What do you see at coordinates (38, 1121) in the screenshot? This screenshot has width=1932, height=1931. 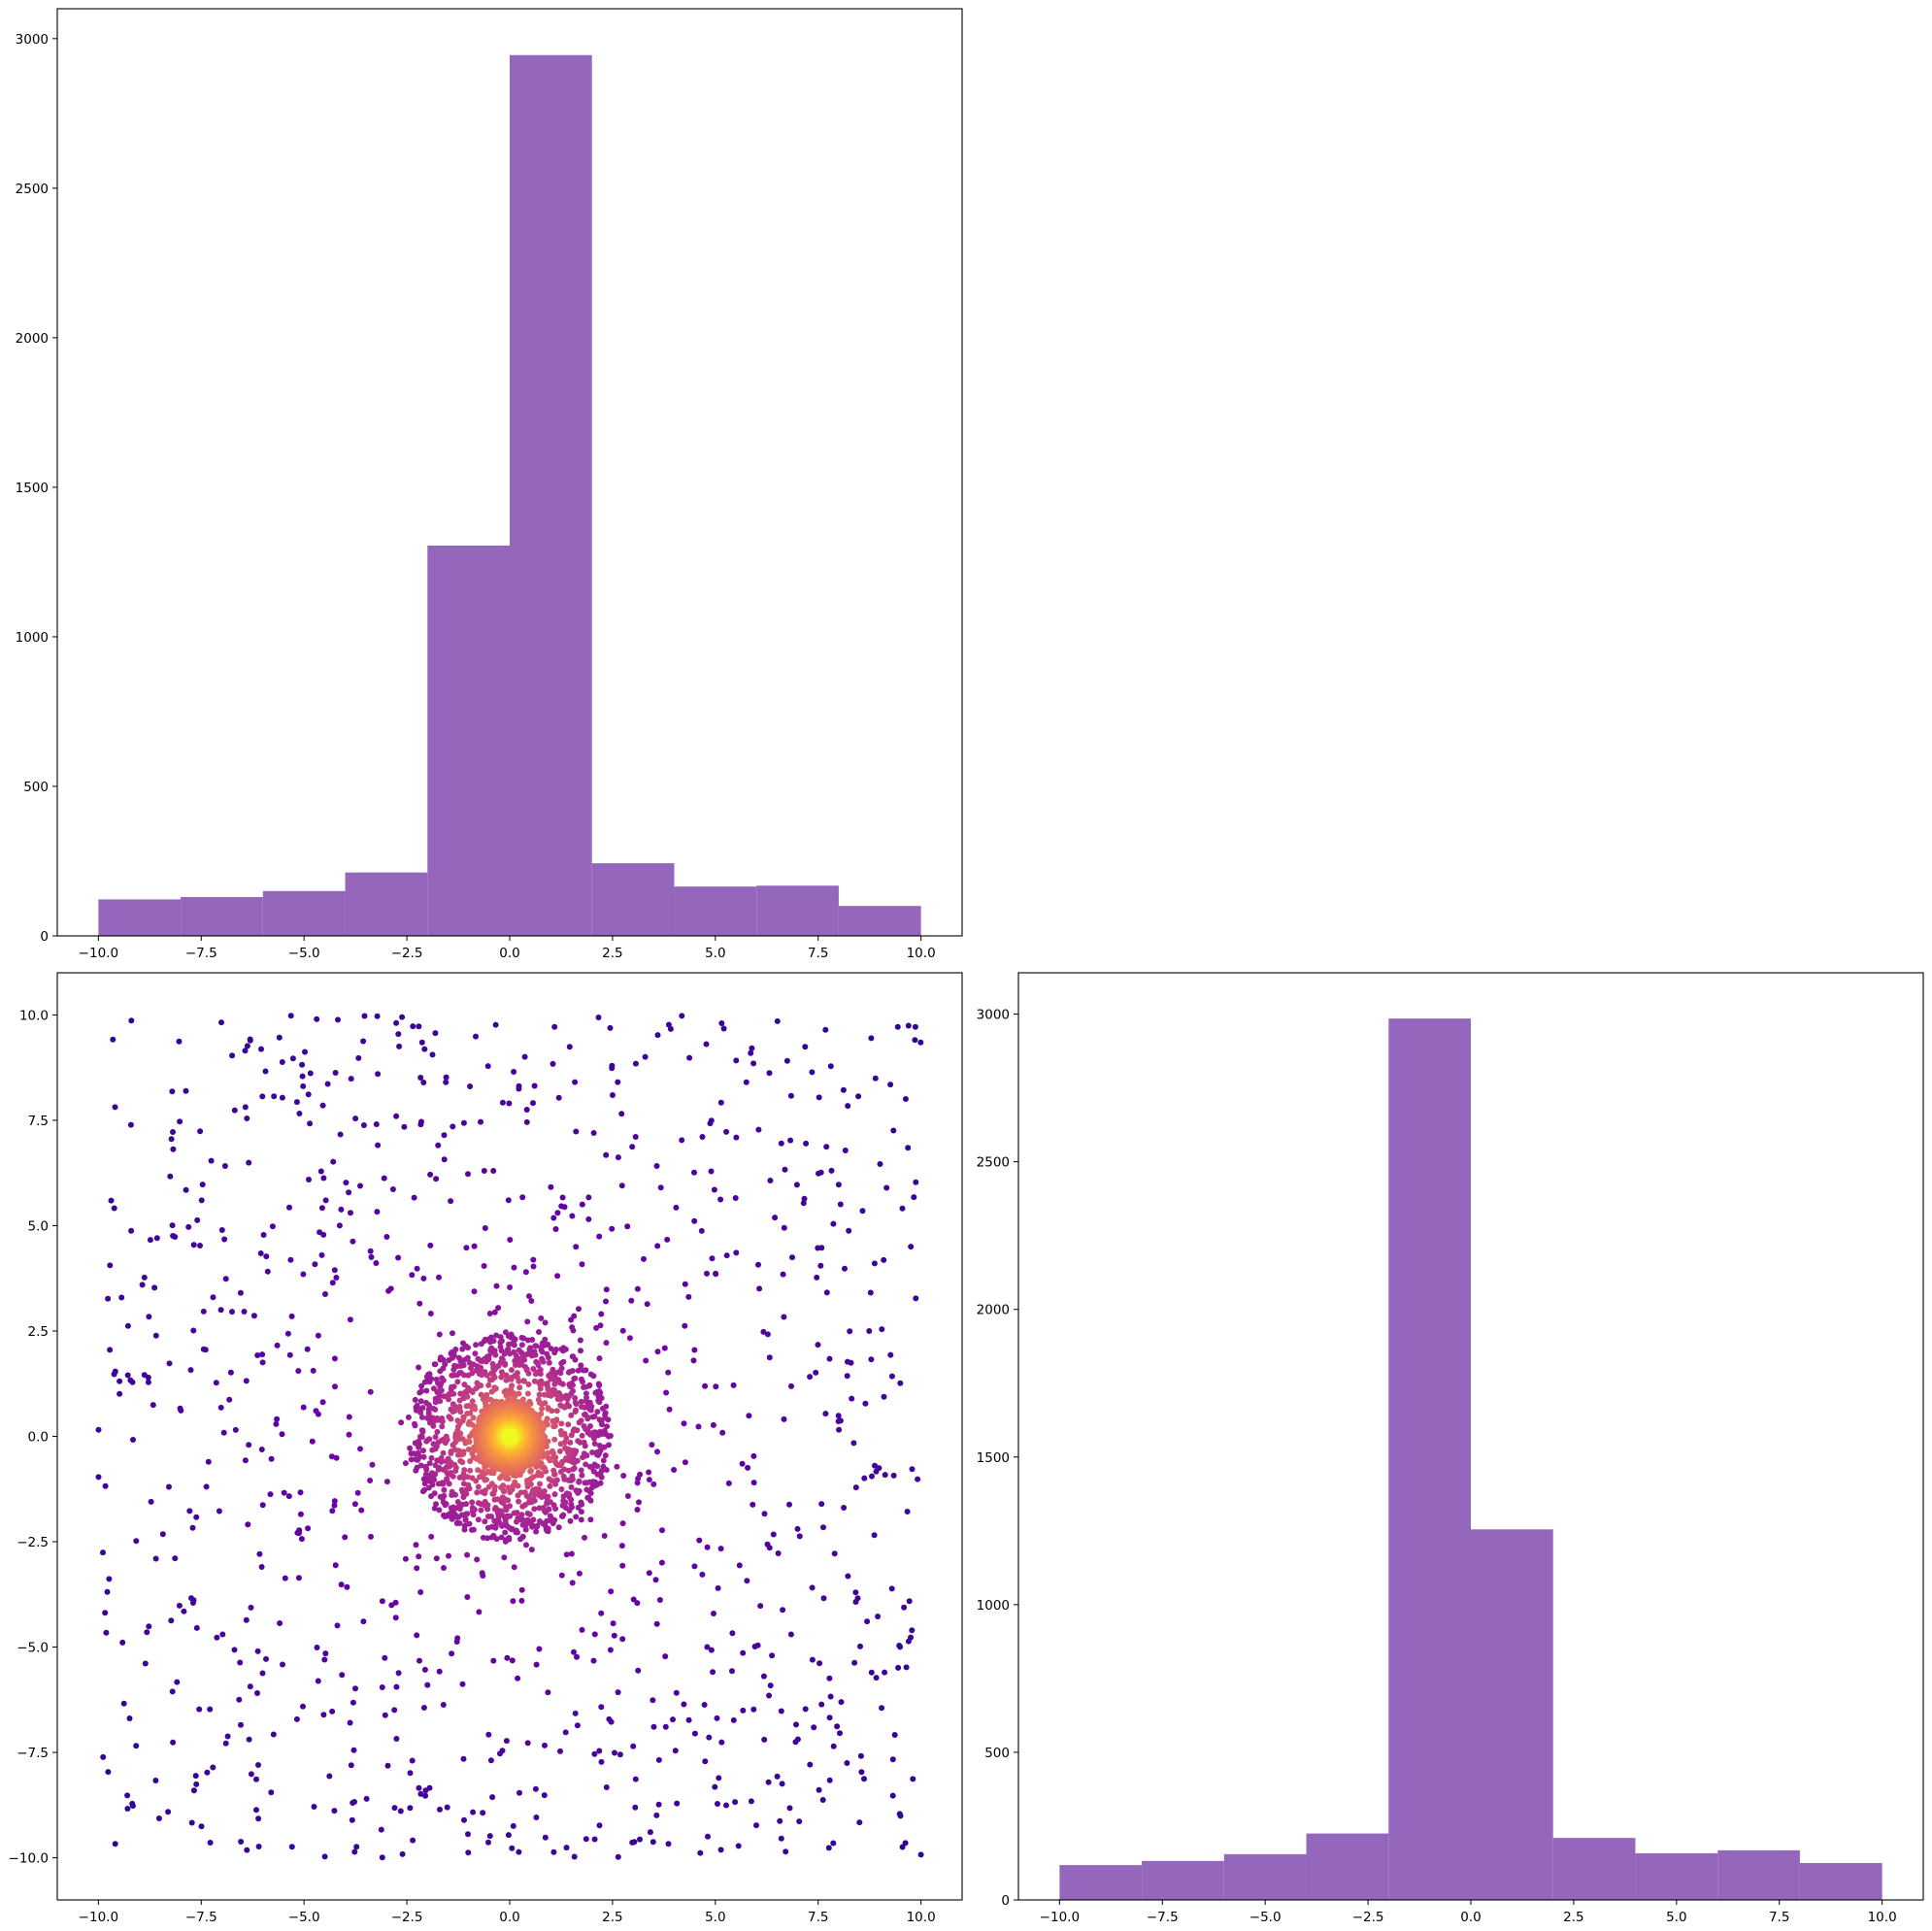 I see `scatter-ytick-label: 7.5` at bounding box center [38, 1121].